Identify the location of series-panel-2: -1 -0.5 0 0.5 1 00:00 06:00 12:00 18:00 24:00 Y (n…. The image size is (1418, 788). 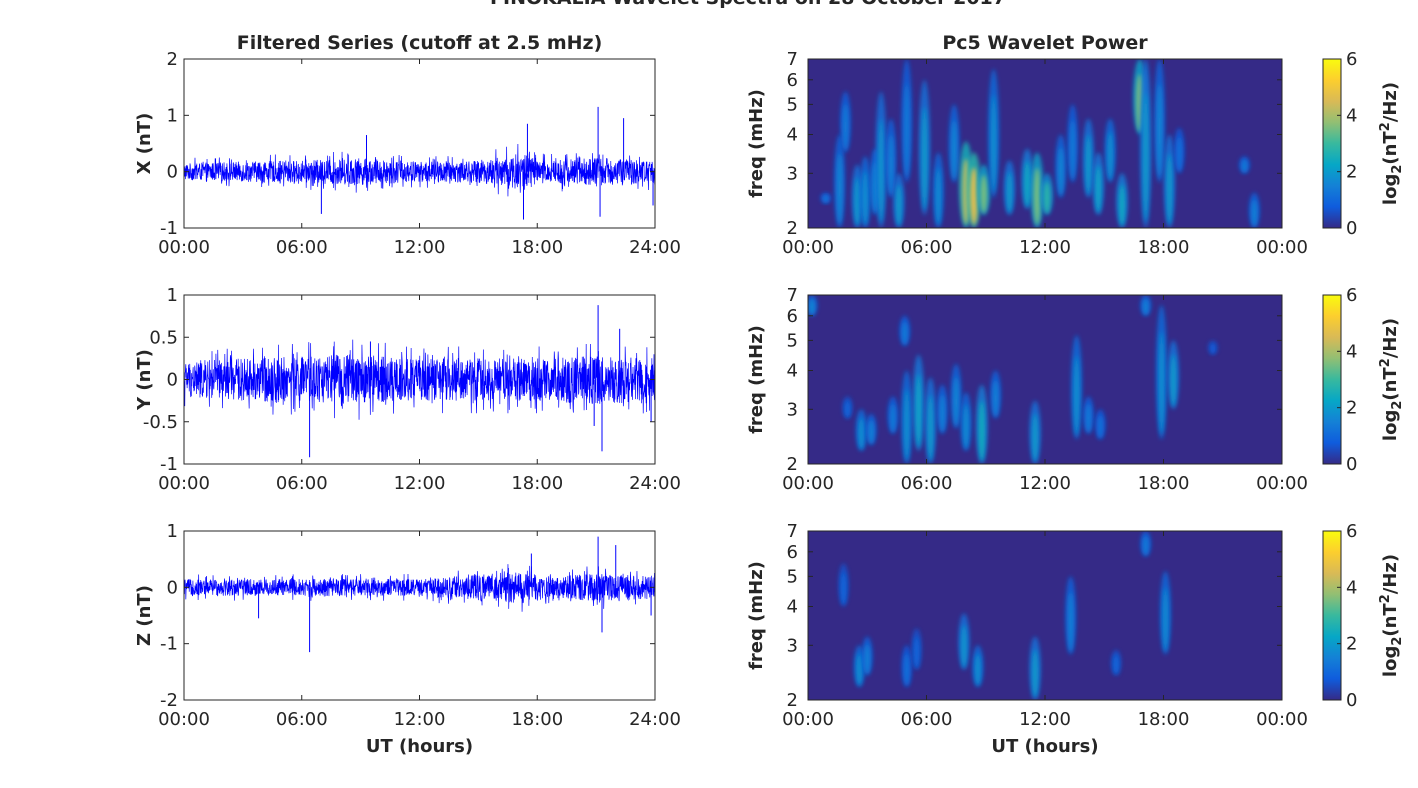
(407, 389).